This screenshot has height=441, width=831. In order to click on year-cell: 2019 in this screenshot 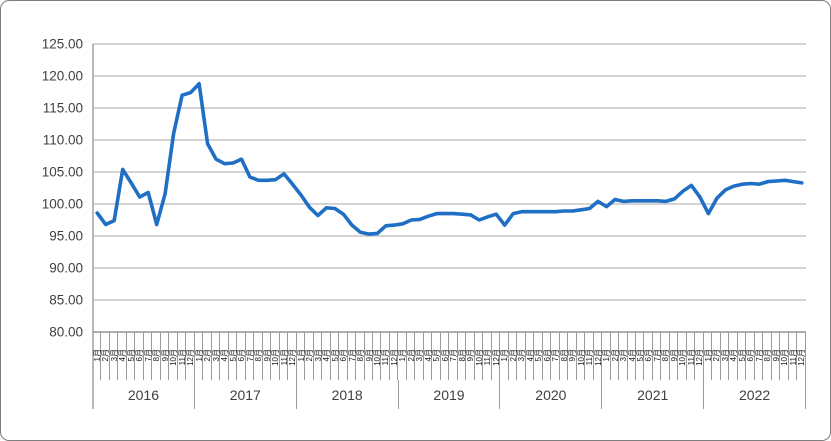, I will do `click(450, 394)`.